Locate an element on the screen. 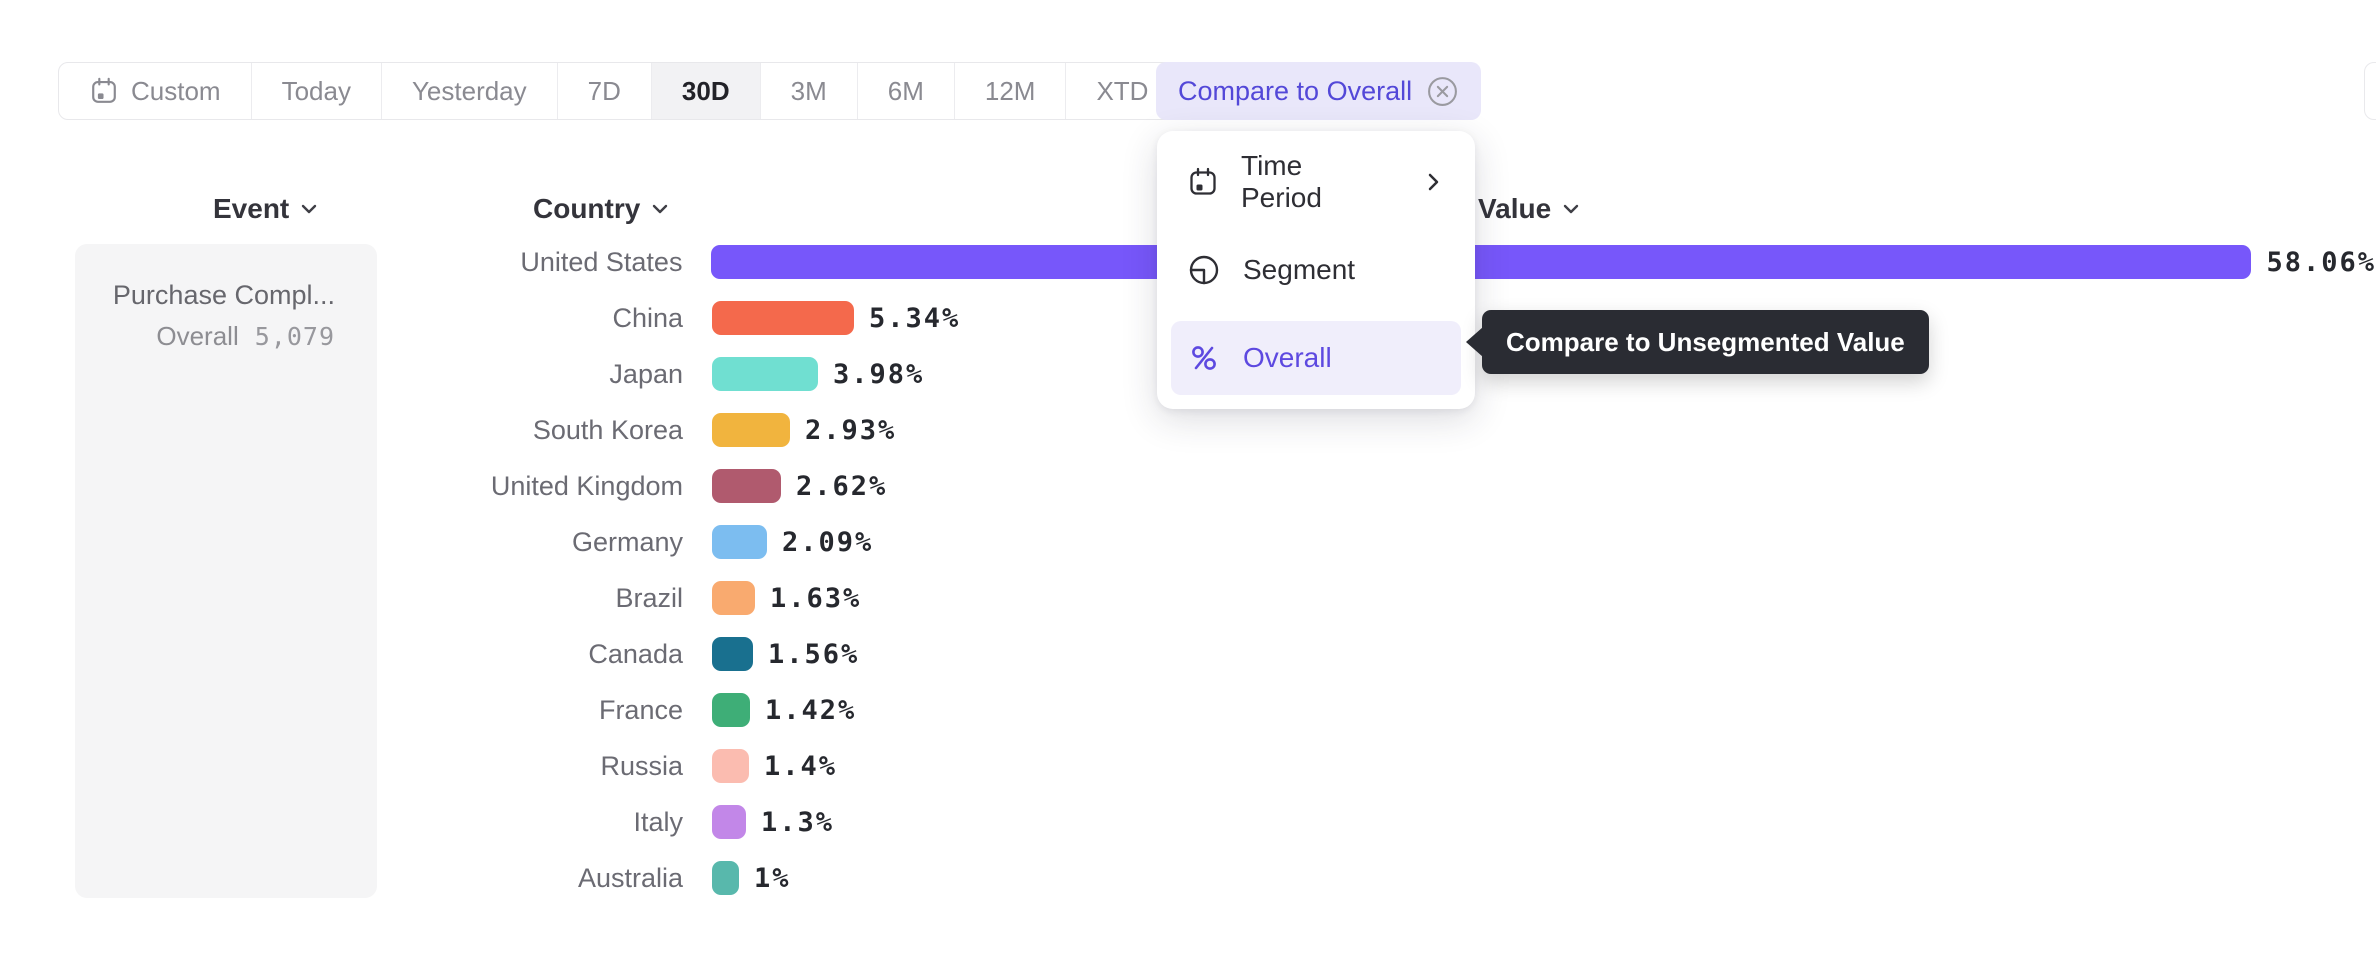  range-button-12m: 12M is located at coordinates (1011, 91).